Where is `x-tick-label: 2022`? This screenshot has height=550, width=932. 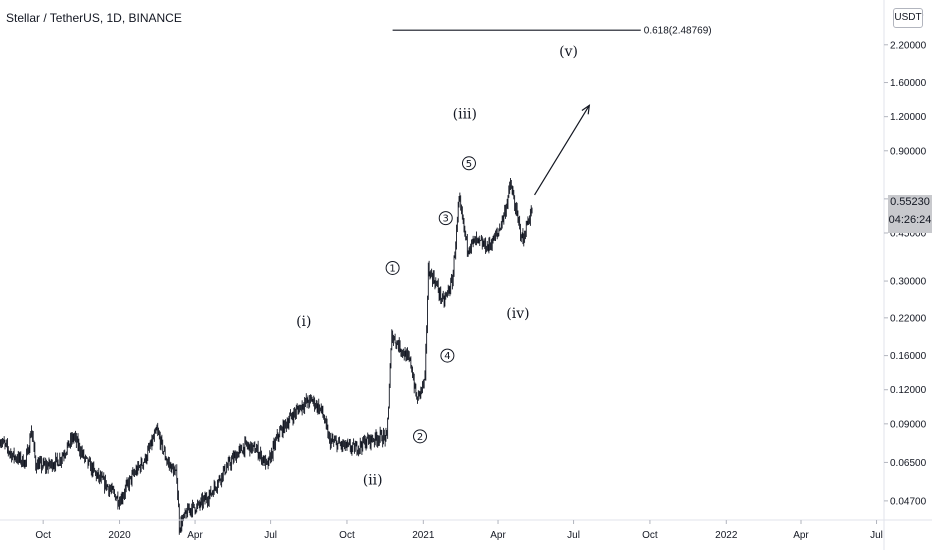
x-tick-label: 2022 is located at coordinates (726, 535).